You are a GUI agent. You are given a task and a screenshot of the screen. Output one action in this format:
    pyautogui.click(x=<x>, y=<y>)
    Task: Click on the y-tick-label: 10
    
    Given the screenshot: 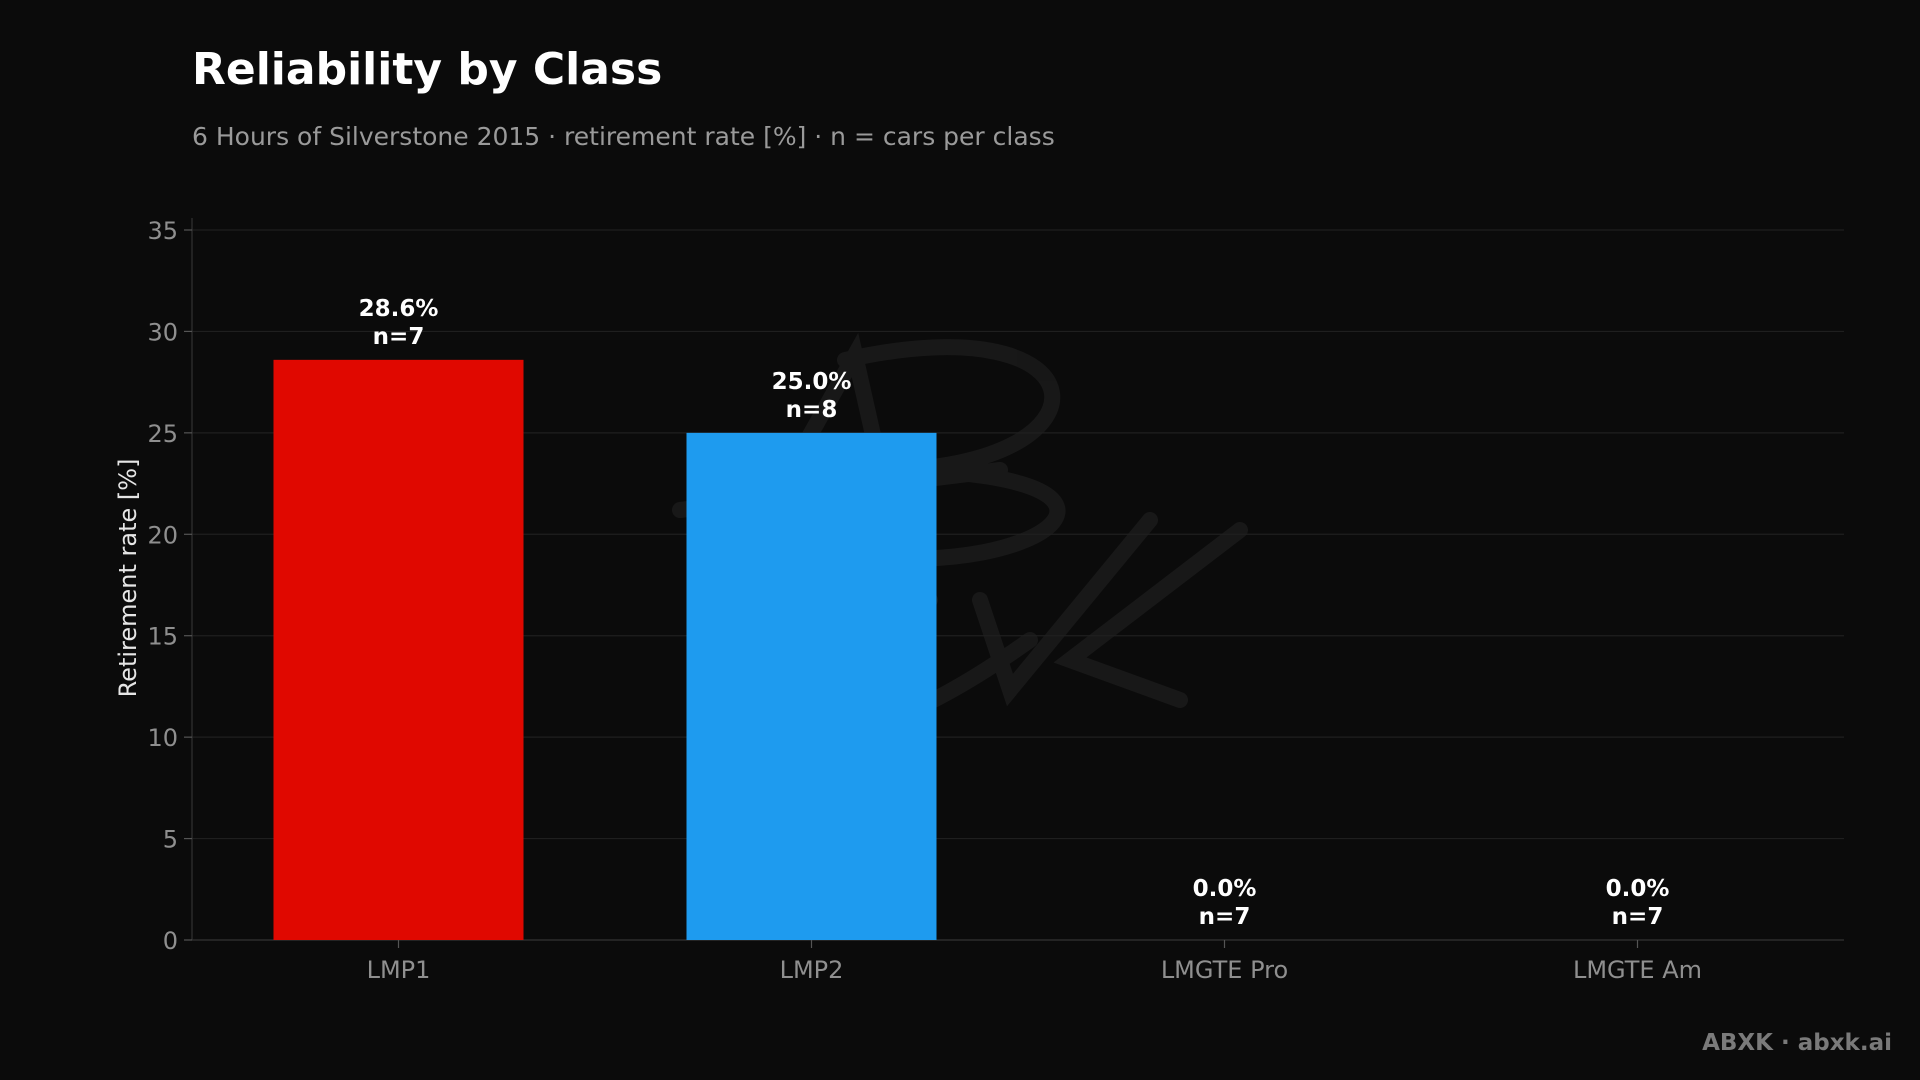 What is the action you would take?
    pyautogui.click(x=162, y=738)
    